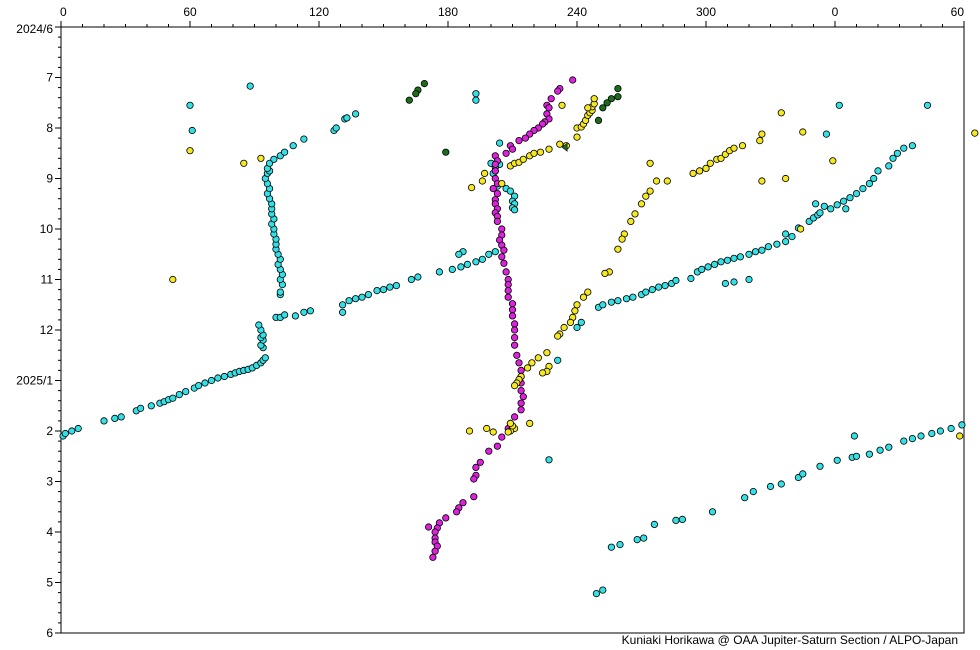 The image size is (980, 650). What do you see at coordinates (49, 532) in the screenshot?
I see `y-tick-label: 4` at bounding box center [49, 532].